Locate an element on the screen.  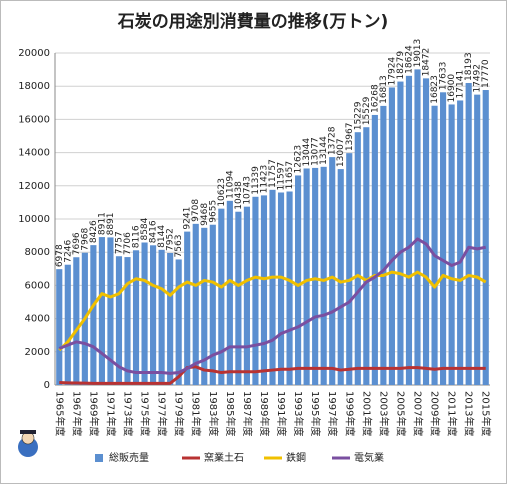
data-label: 12623 is located at coordinates (299, 159).